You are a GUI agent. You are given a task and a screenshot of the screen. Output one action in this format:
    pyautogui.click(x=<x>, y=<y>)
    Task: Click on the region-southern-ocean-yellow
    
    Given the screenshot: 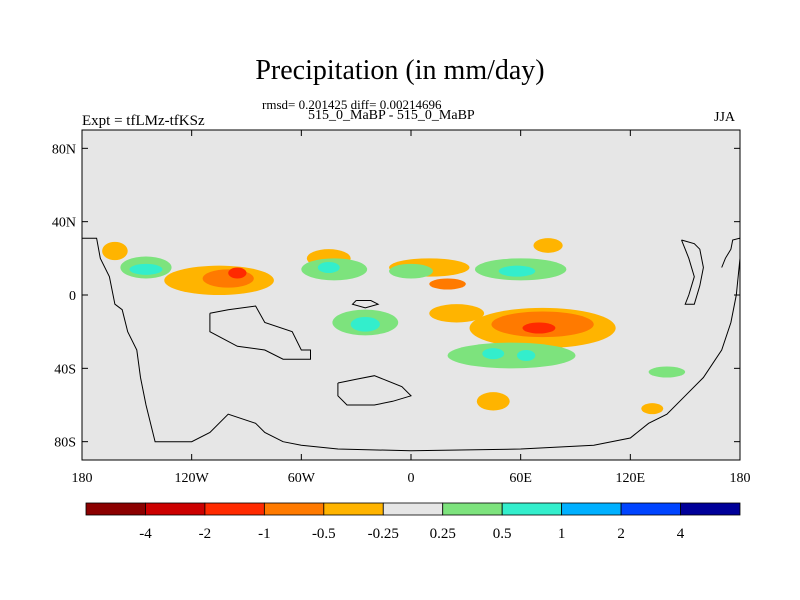 What is the action you would take?
    pyautogui.click(x=493, y=401)
    